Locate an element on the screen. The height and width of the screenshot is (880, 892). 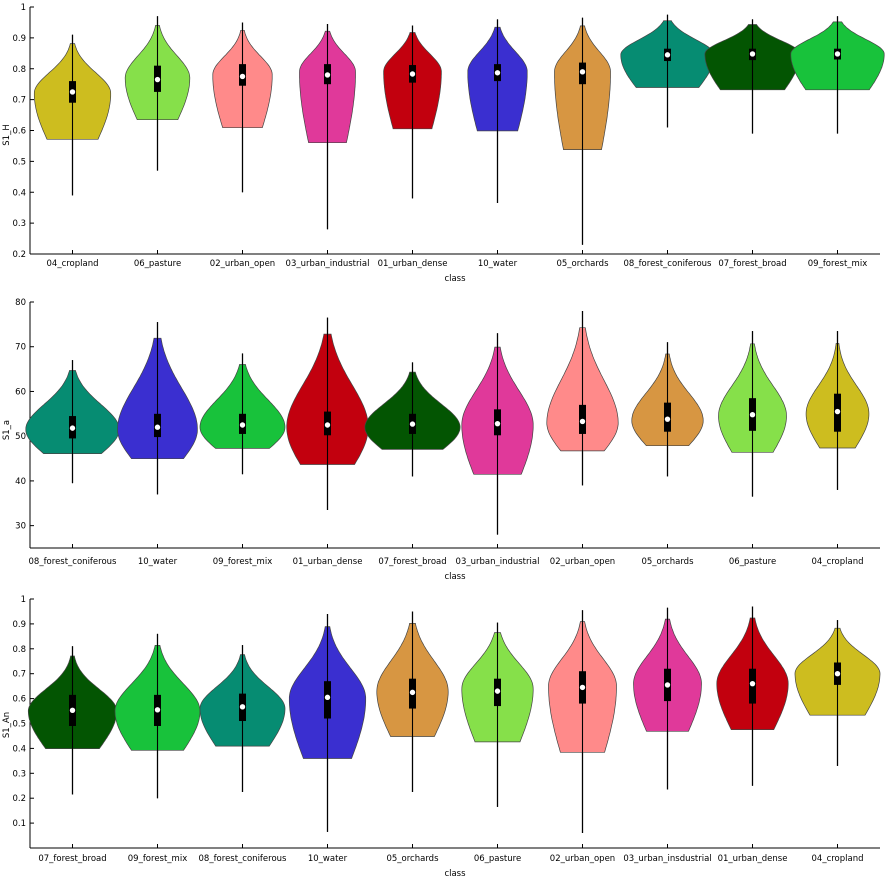
y-tick-label: 0.1 is located at coordinates (19, 824).